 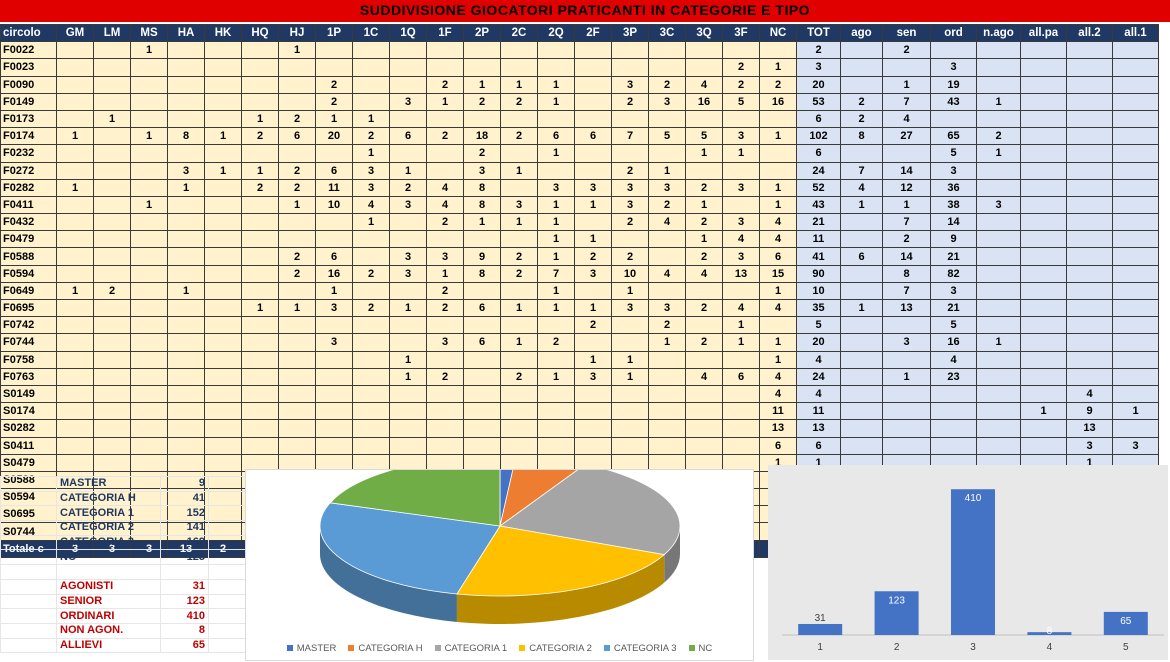 I want to click on x-tick-label: 5, so click(x=1126, y=647).